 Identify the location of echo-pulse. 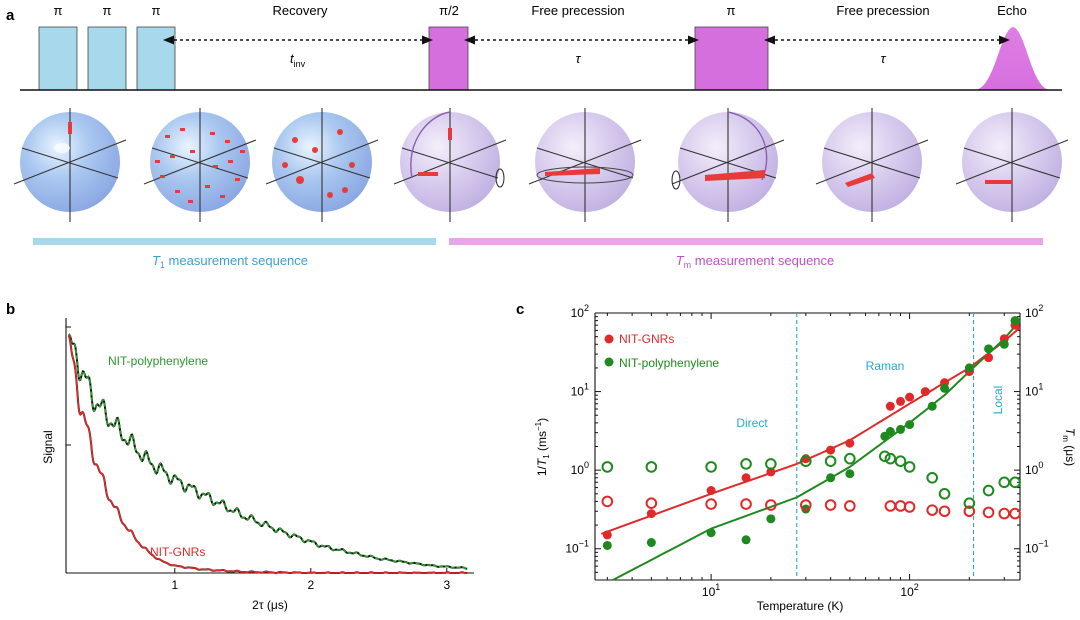
(1012, 58).